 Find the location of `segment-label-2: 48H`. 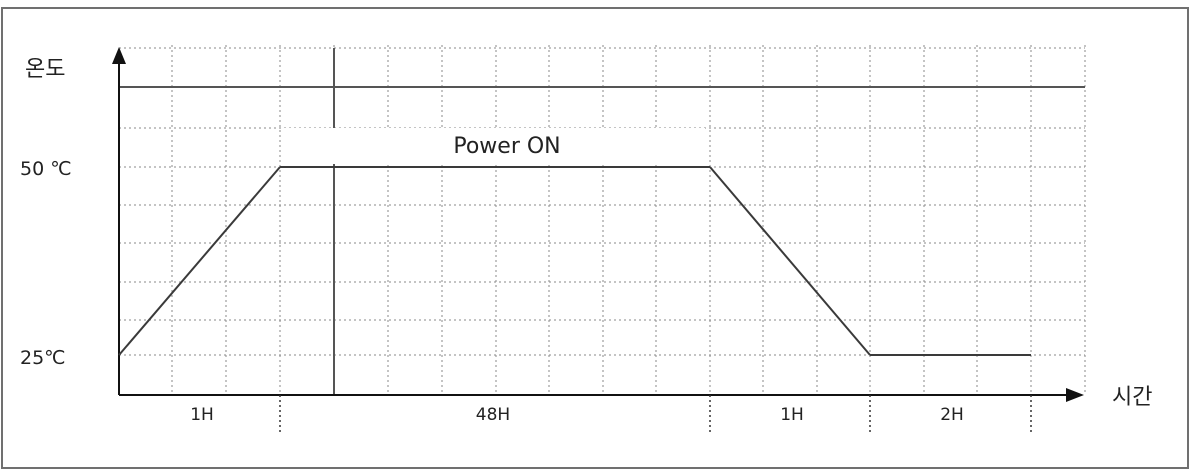

segment-label-2: 48H is located at coordinates (493, 415).